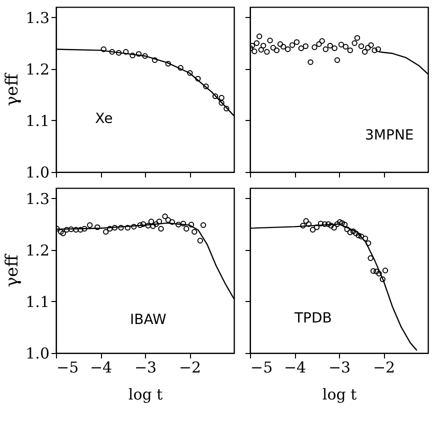 This screenshot has width=448, height=445. What do you see at coordinates (389, 136) in the screenshot?
I see `annotation: 3MPNE` at bounding box center [389, 136].